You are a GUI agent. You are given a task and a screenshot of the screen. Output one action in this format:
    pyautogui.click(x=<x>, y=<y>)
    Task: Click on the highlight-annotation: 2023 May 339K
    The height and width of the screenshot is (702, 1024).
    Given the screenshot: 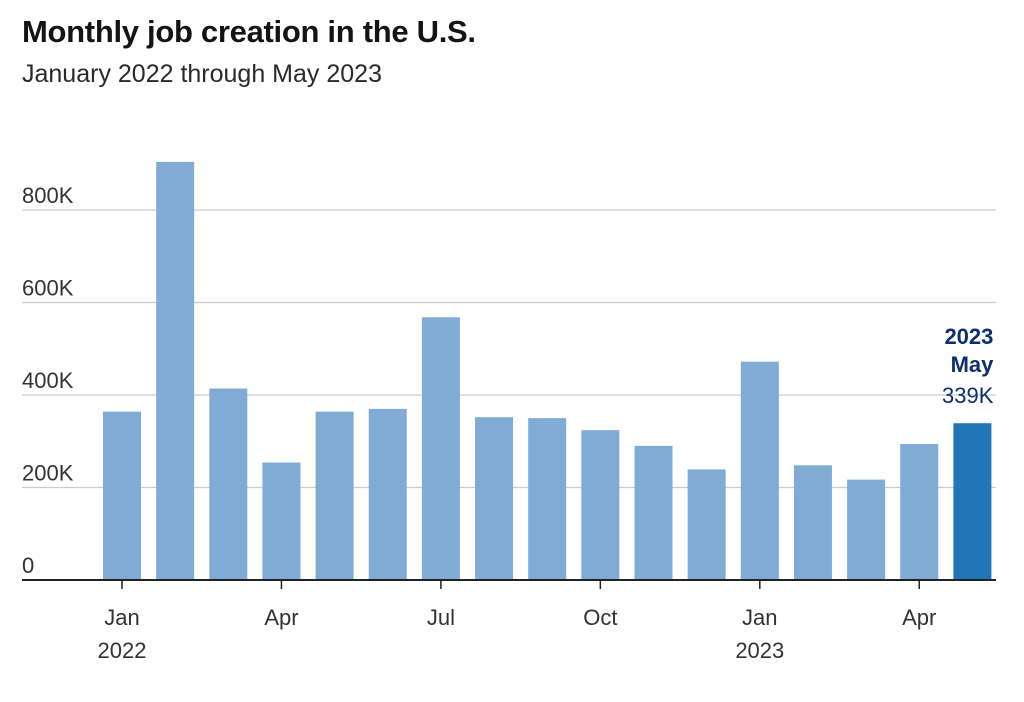 What is the action you would take?
    pyautogui.click(x=968, y=366)
    